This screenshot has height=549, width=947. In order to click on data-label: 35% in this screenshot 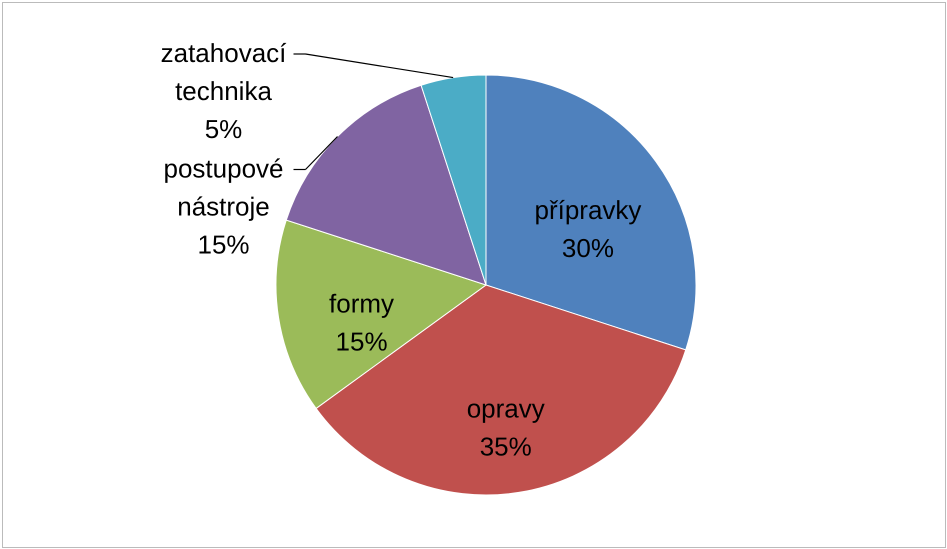, I will do `click(506, 446)`.